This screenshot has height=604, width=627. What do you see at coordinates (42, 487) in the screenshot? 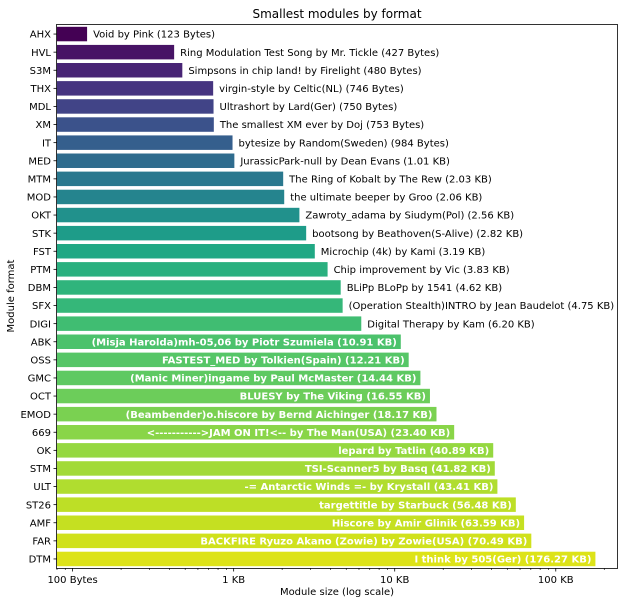
I see `y-tick-label: ULT` at bounding box center [42, 487].